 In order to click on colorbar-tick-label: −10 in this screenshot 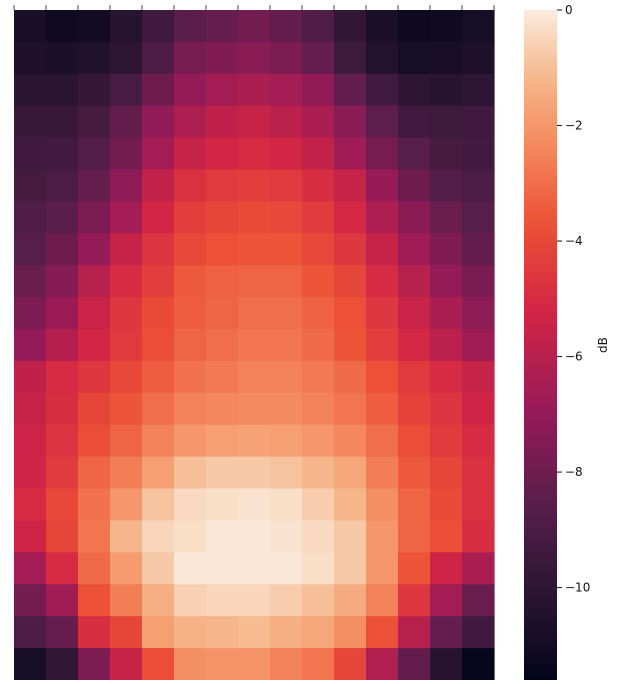, I will do `click(577, 588)`.